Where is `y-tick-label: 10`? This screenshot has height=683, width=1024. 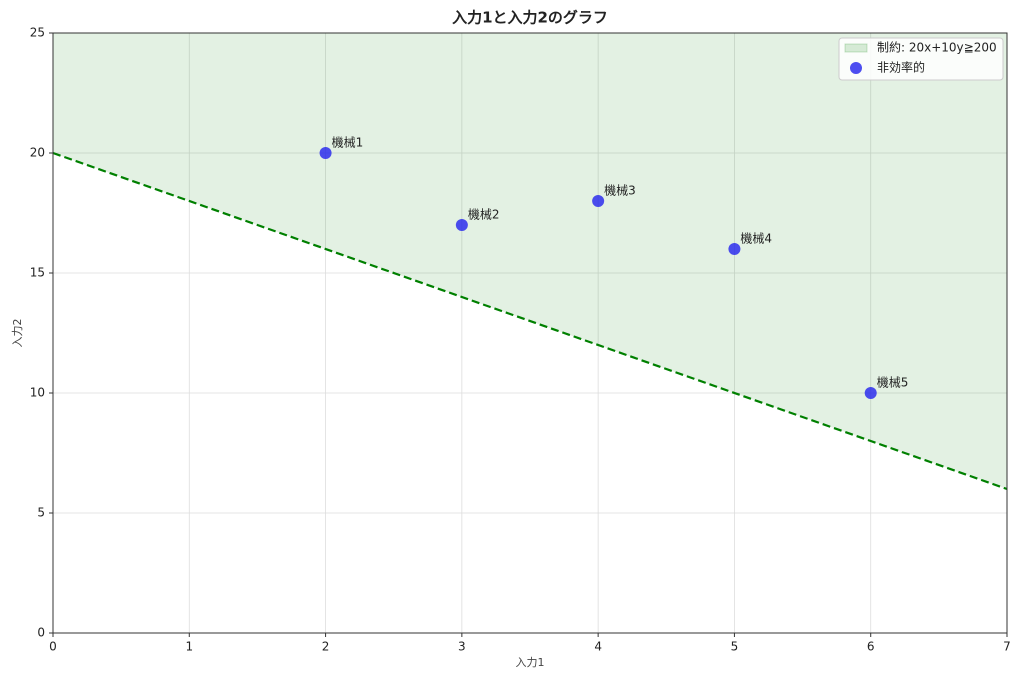 y-tick-label: 10 is located at coordinates (37, 393).